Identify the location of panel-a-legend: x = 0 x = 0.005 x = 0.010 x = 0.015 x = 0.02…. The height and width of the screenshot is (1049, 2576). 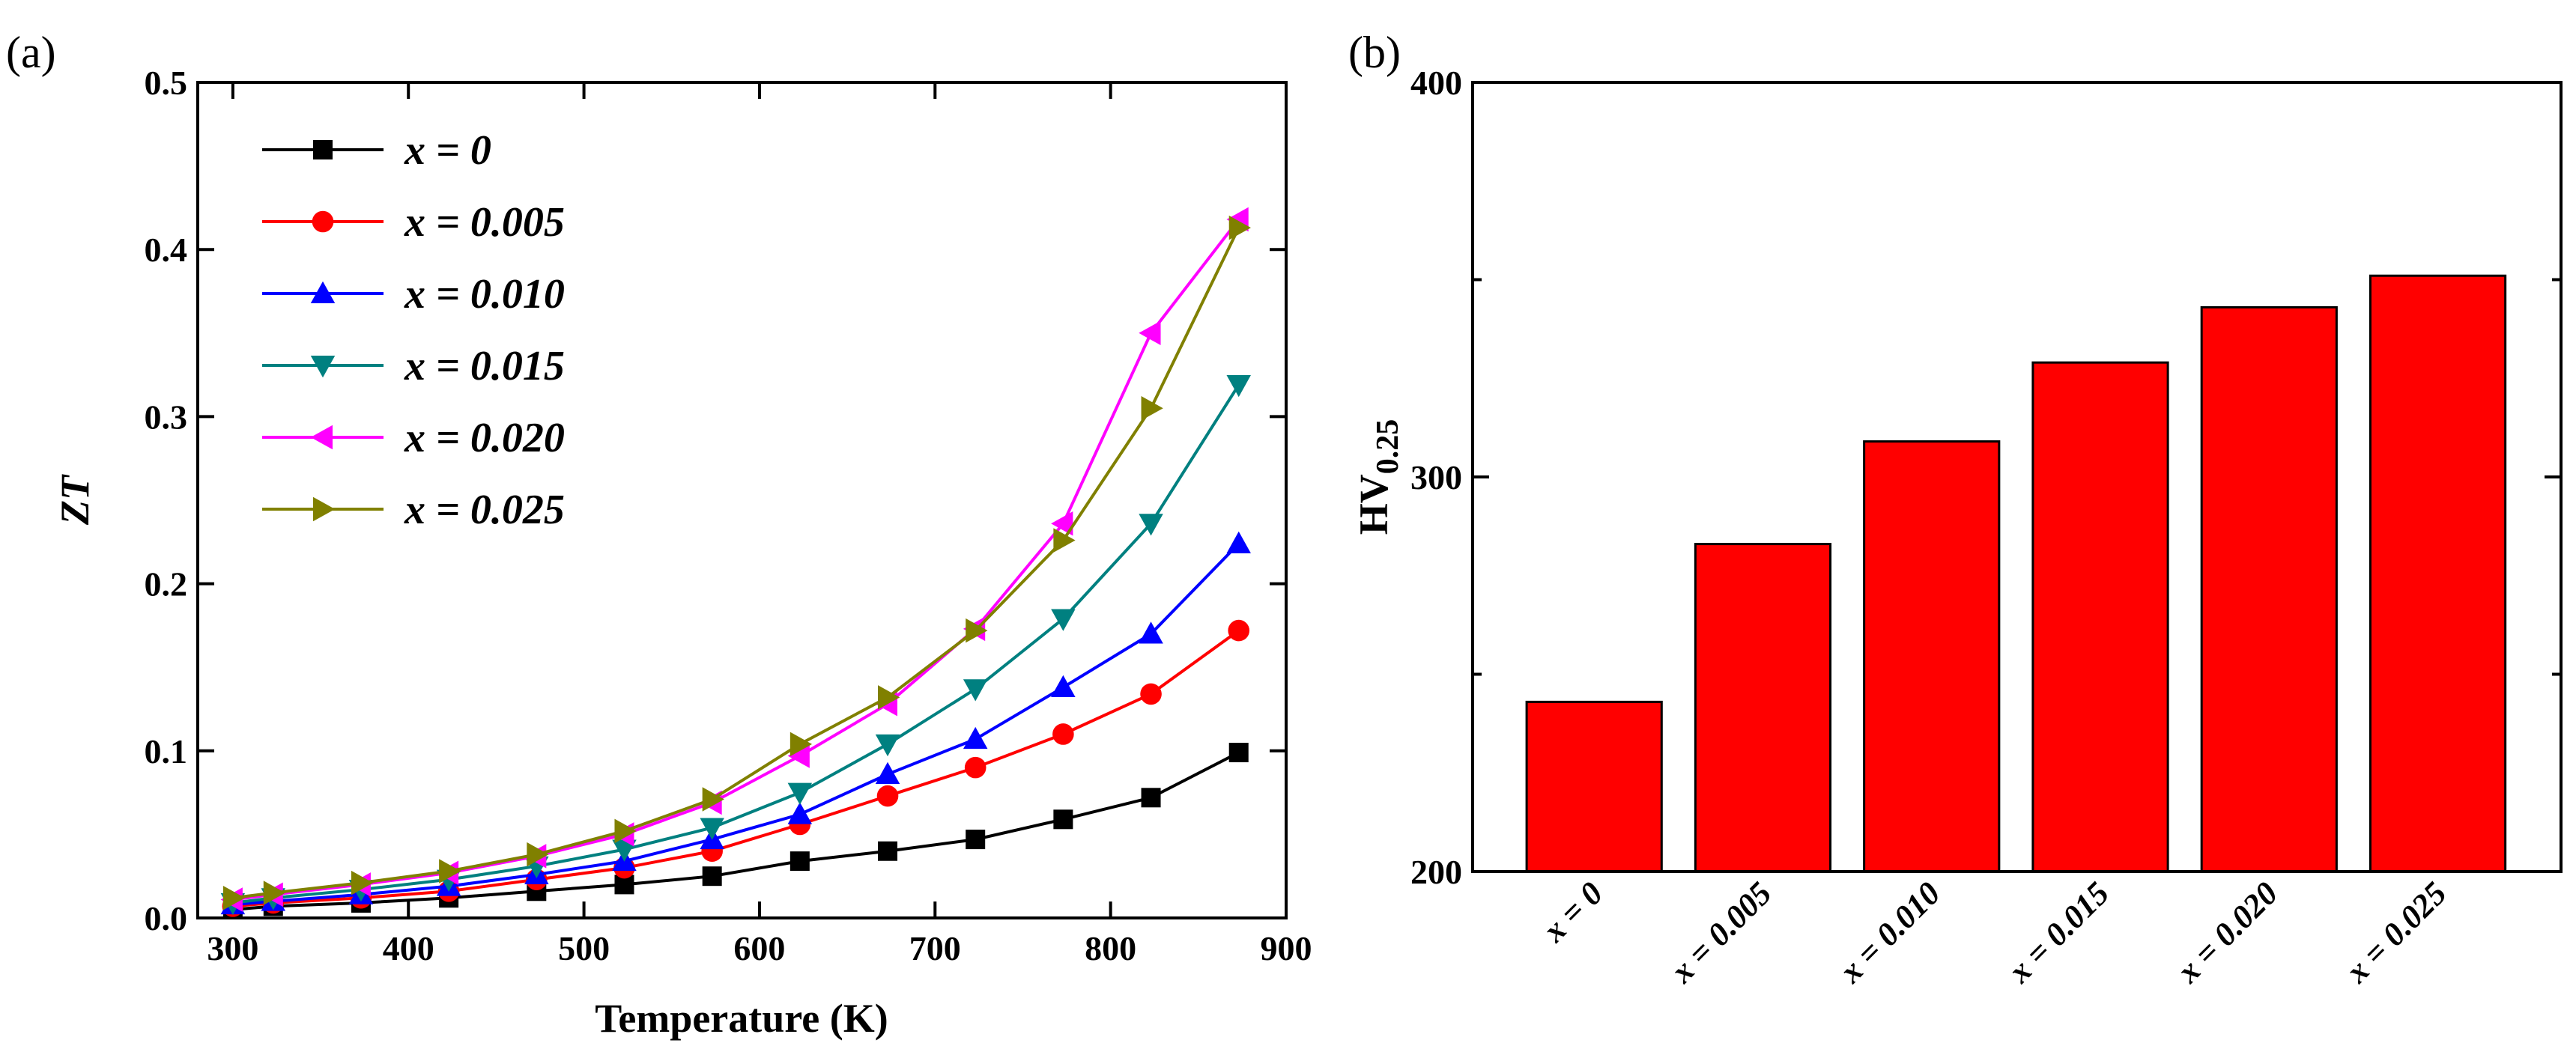
(413, 330).